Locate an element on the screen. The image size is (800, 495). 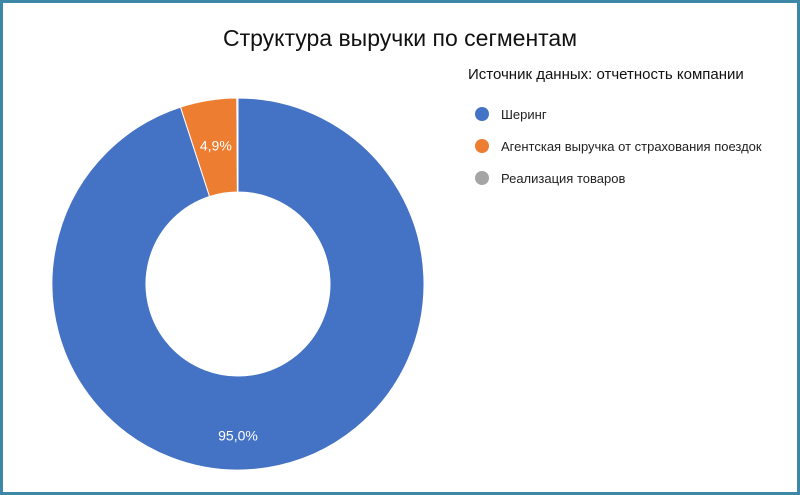
legend-item-sharing: Шеринг is located at coordinates (618, 114).